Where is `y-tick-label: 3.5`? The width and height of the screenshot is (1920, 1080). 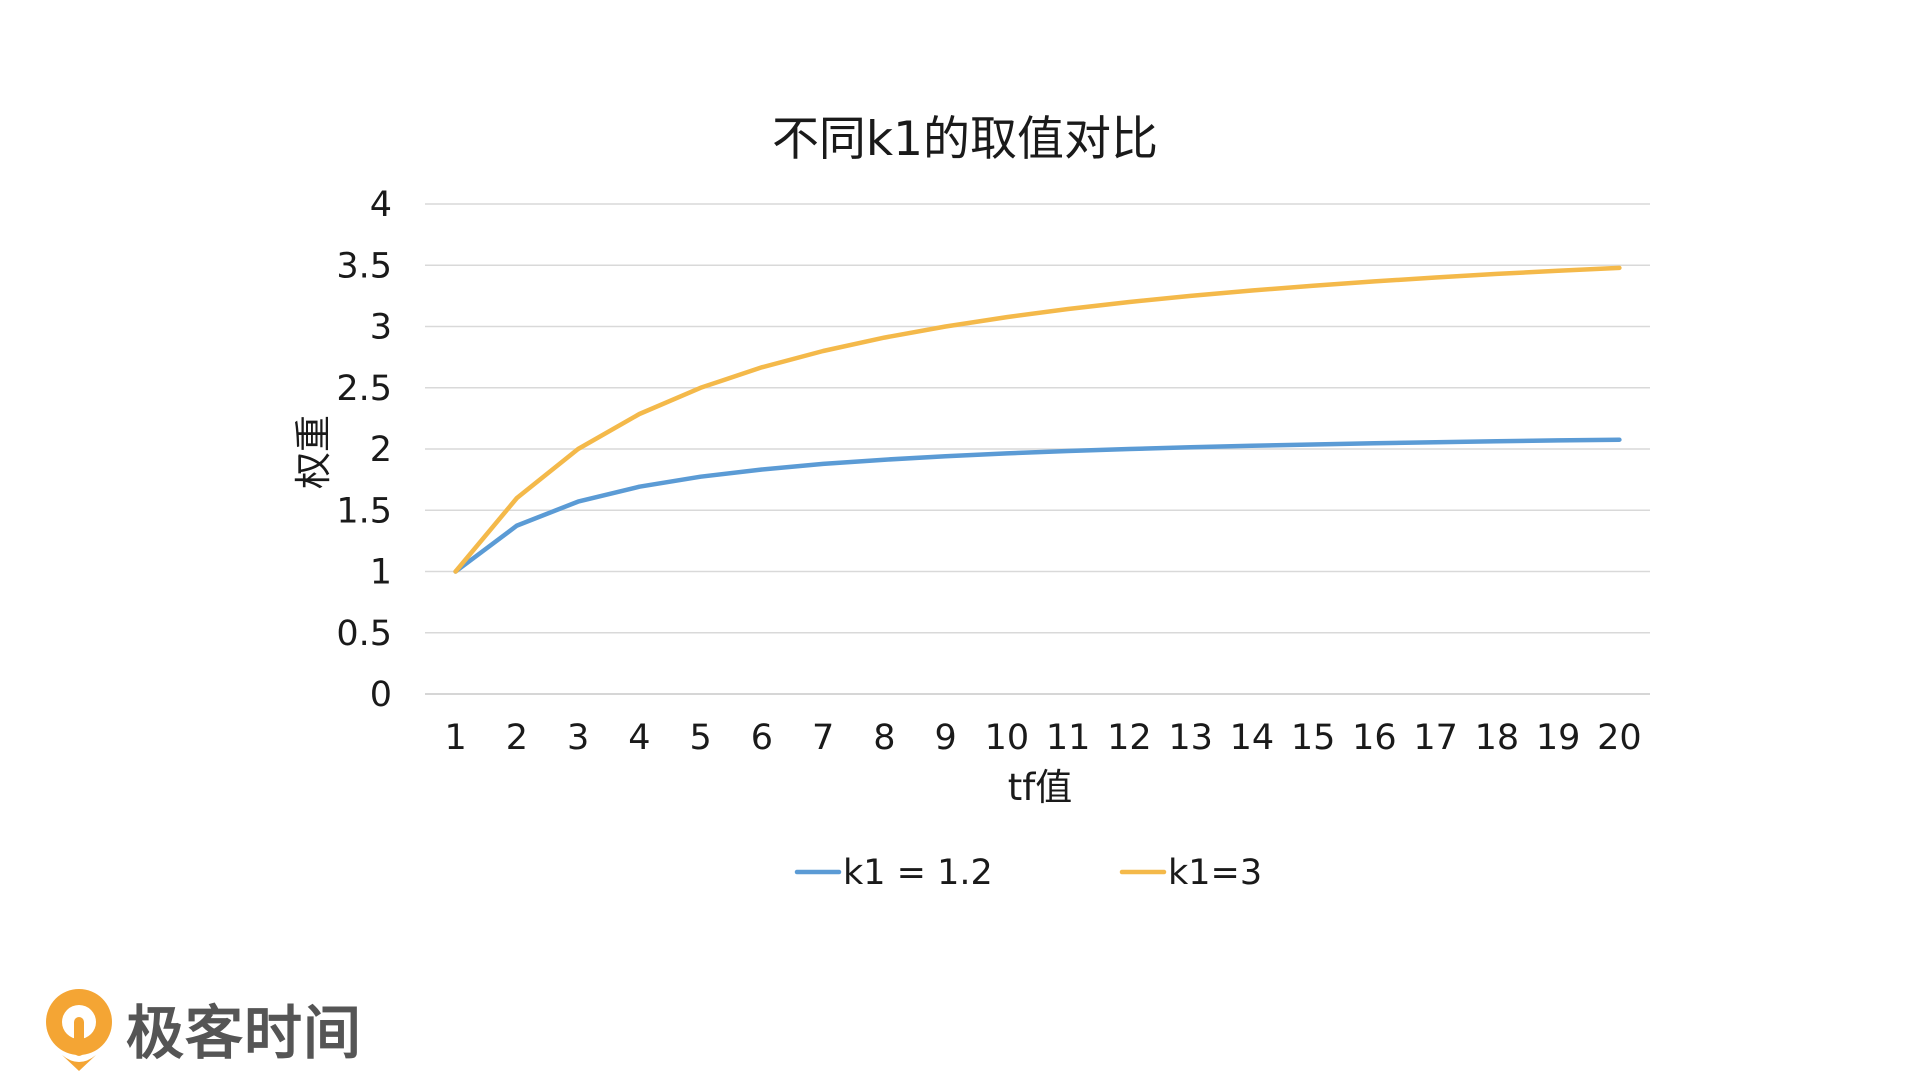
y-tick-label: 3.5 is located at coordinates (364, 266).